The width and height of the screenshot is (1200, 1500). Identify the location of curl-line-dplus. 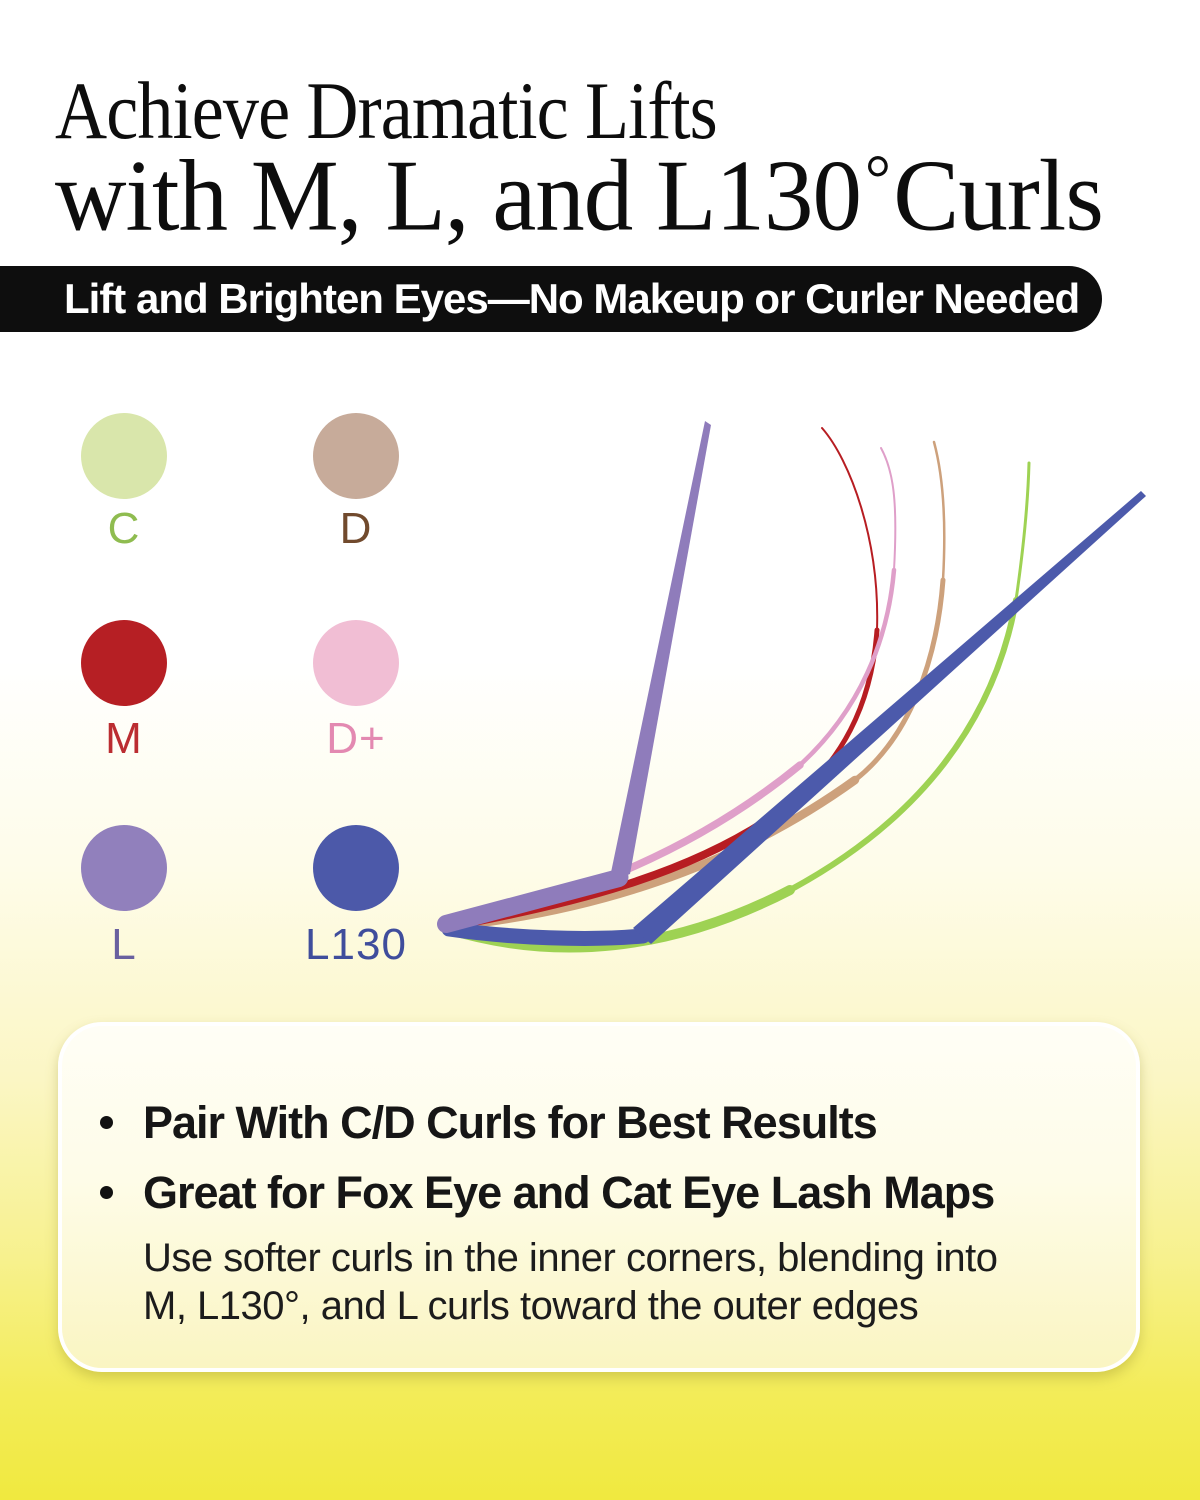
(670, 689).